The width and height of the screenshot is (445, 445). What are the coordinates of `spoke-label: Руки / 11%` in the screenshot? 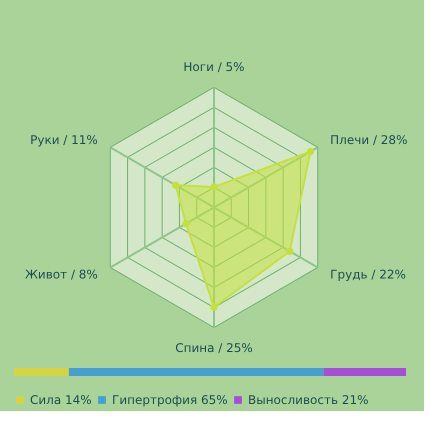 It's located at (64, 140).